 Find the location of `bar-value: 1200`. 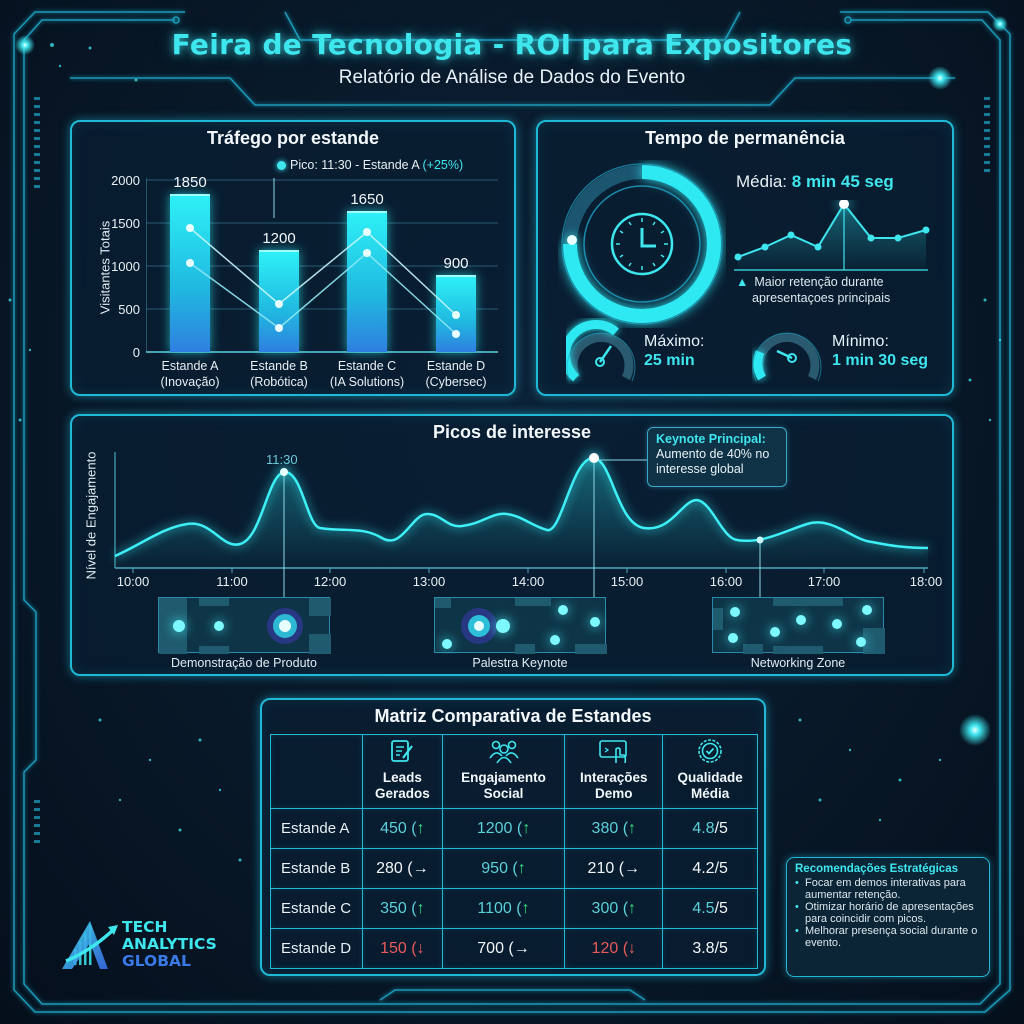

bar-value: 1200 is located at coordinates (279, 238).